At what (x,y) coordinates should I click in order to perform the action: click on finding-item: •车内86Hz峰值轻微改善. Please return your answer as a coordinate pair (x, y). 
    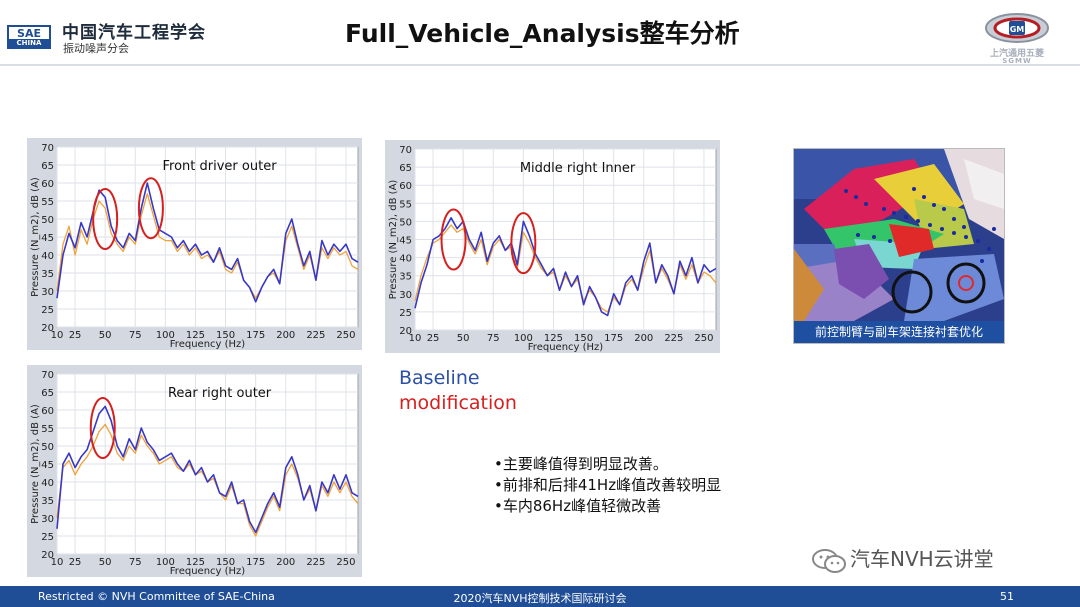
    Looking at the image, I should click on (578, 506).